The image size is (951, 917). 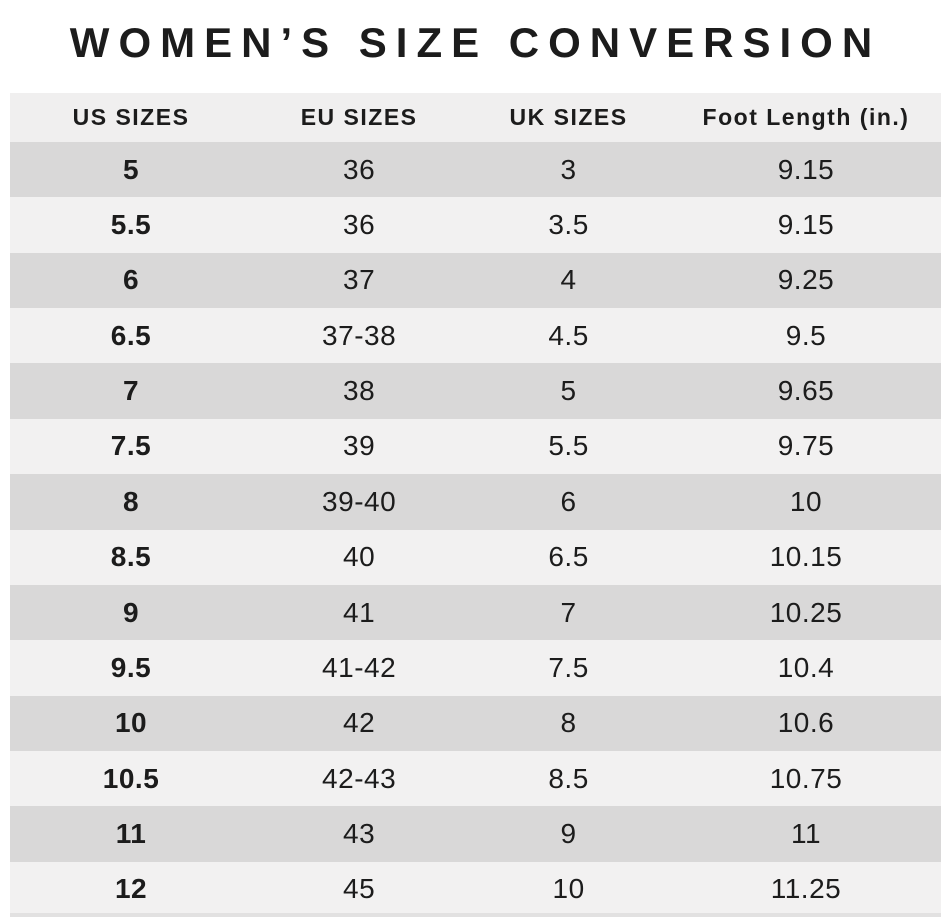 What do you see at coordinates (359, 557) in the screenshot?
I see `table-cell: 40` at bounding box center [359, 557].